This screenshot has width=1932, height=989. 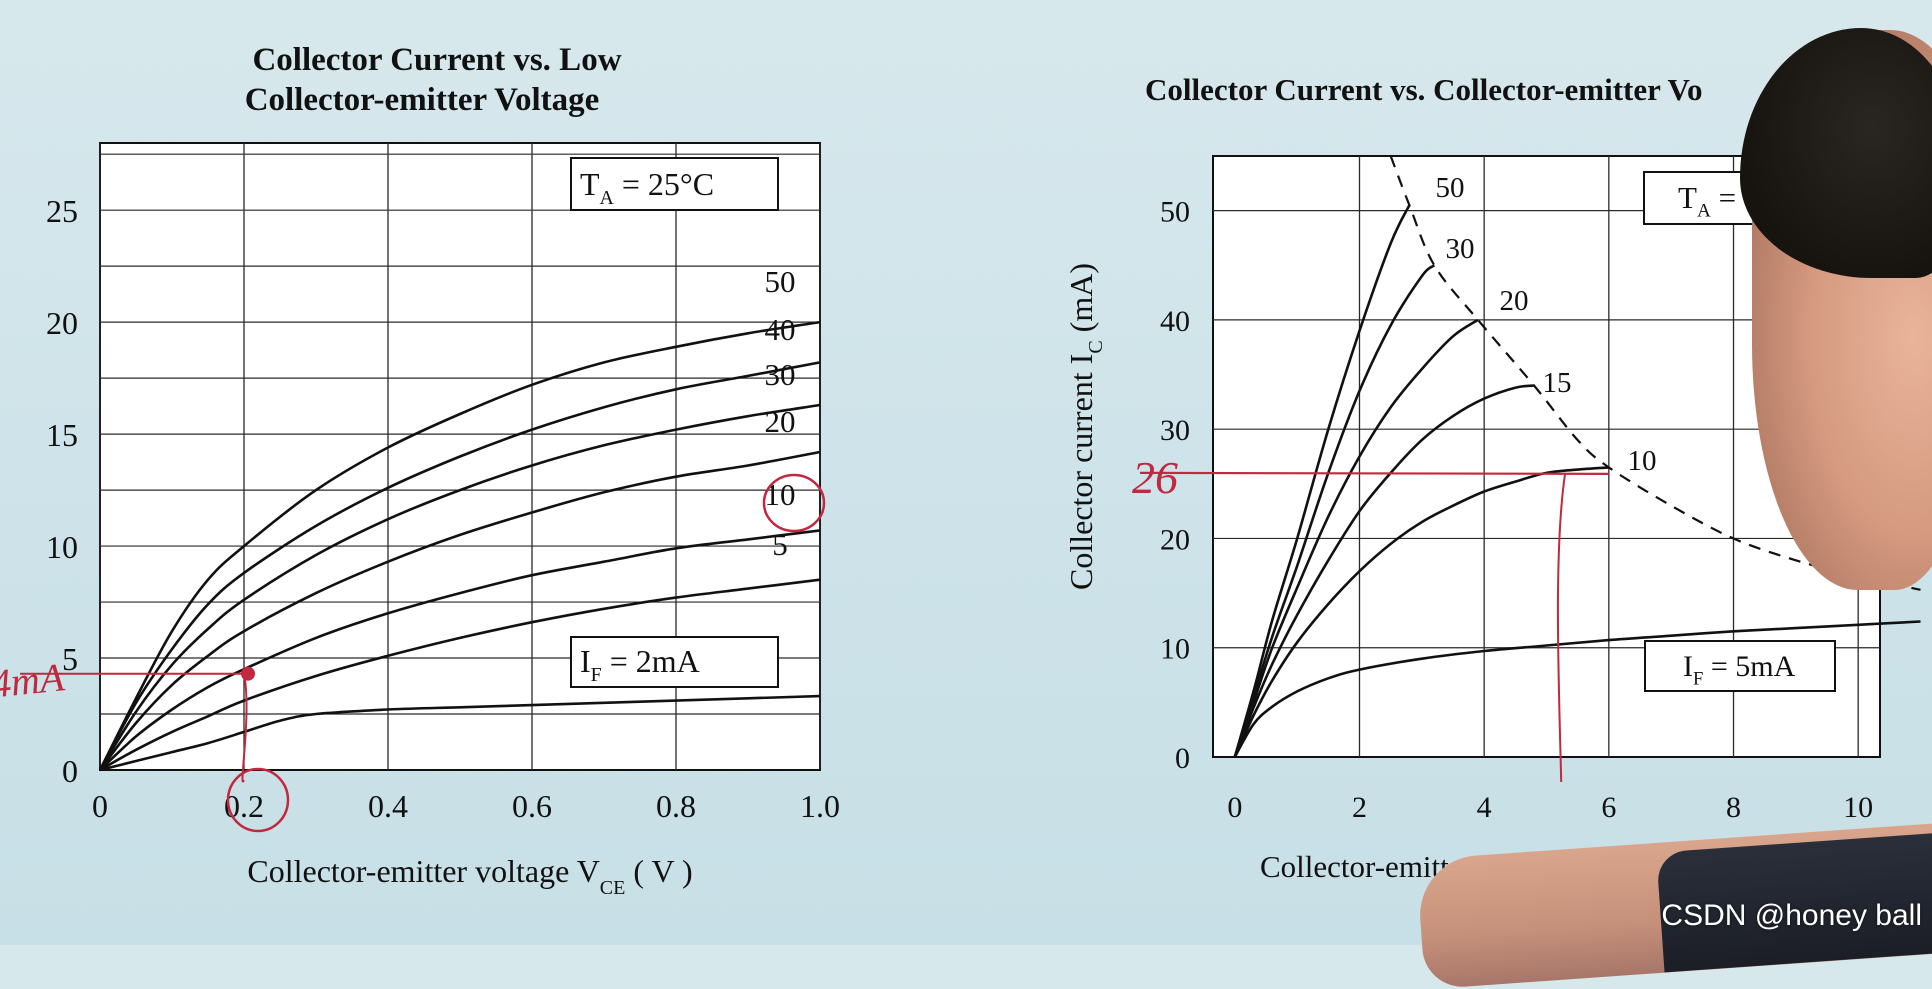 What do you see at coordinates (62, 435) in the screenshot?
I see `y-tick-label: 15` at bounding box center [62, 435].